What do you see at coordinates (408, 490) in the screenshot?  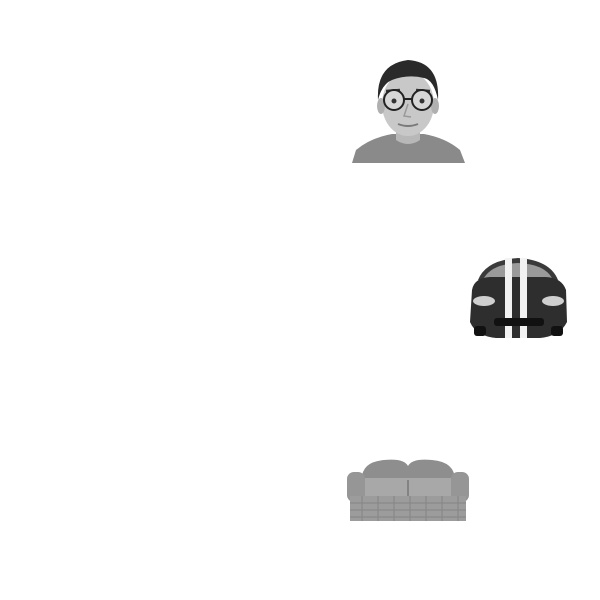 I see `couch-image` at bounding box center [408, 490].